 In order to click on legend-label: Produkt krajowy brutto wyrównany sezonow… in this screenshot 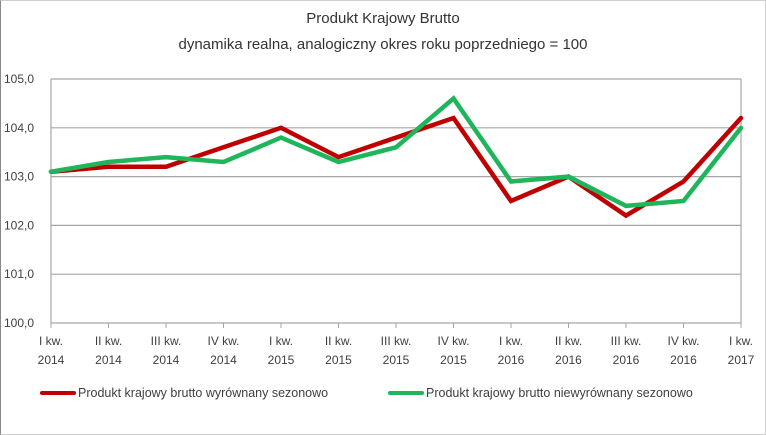, I will do `click(203, 393)`.